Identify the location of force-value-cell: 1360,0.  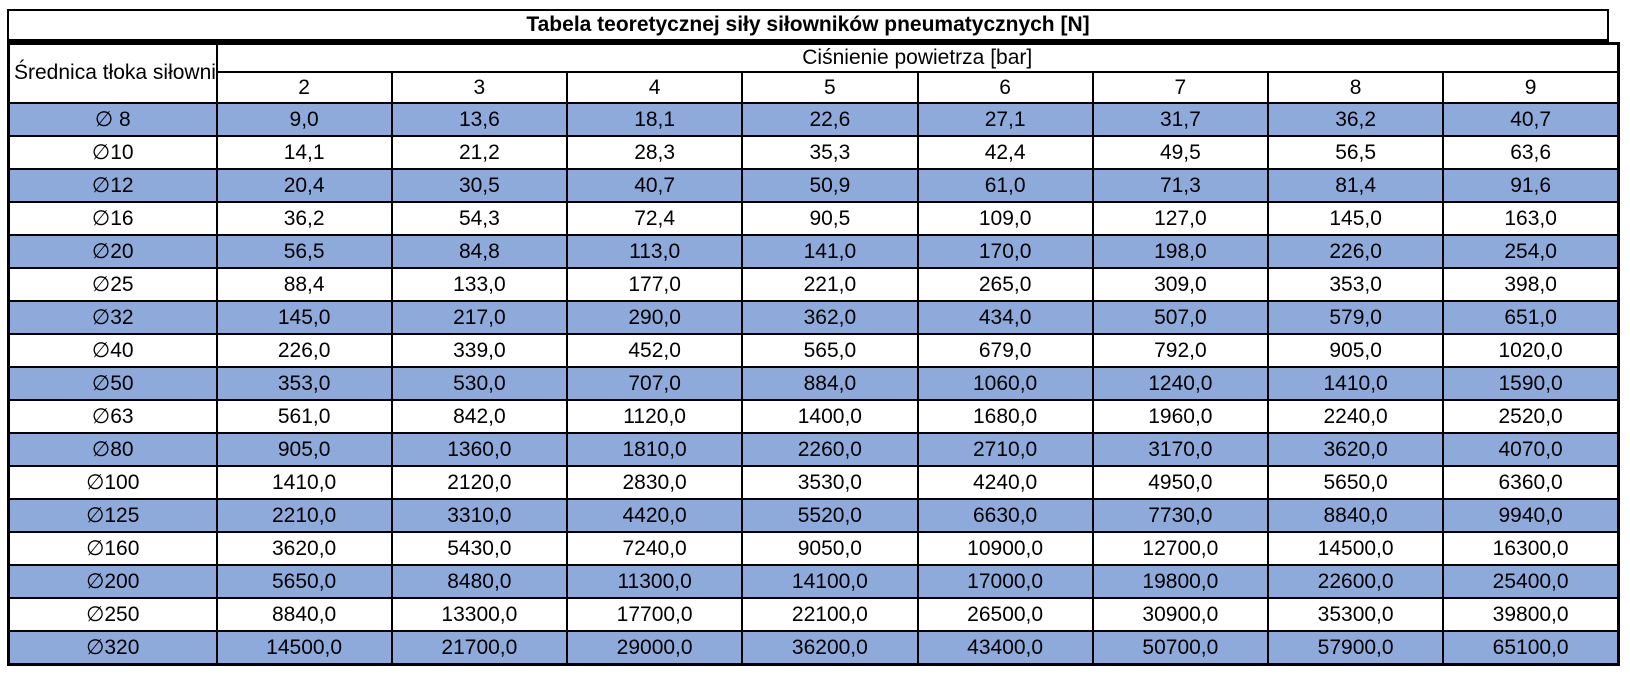
(479, 449).